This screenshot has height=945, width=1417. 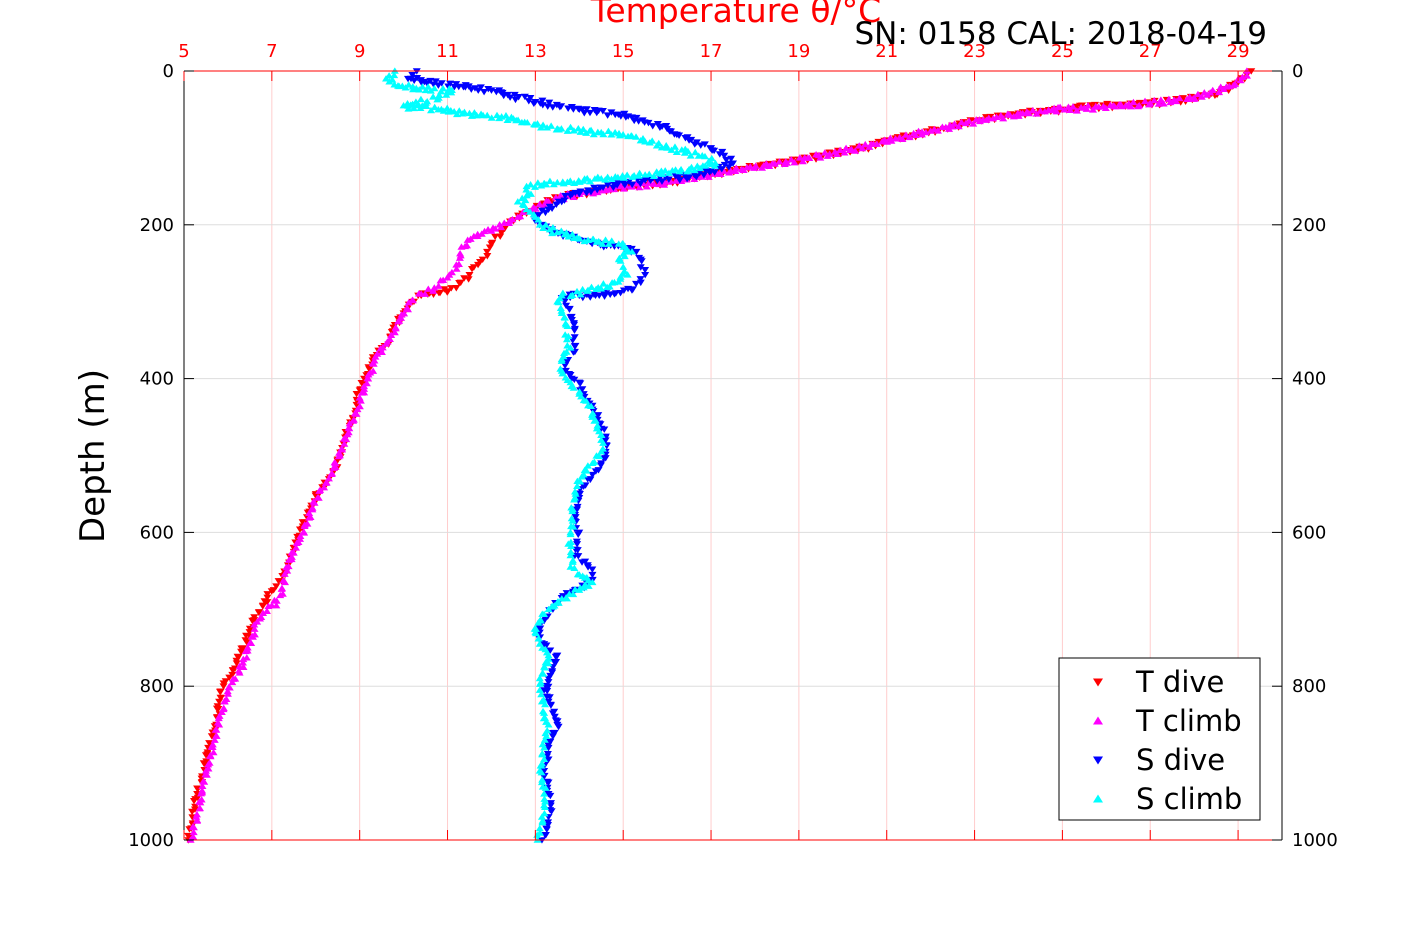 I want to click on legend-marker-t-climb, so click(x=1098, y=720).